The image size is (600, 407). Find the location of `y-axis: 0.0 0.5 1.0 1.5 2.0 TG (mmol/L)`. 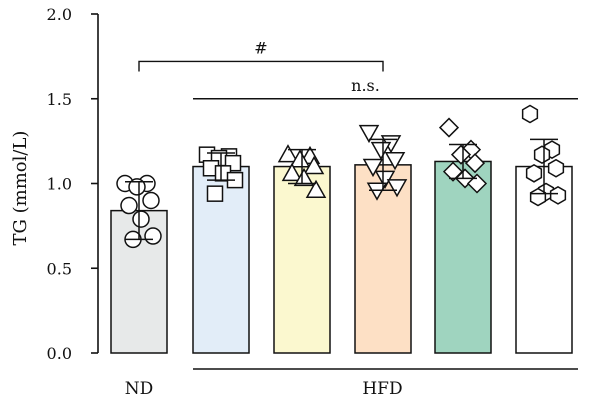

y-axis: 0.0 0.5 1.0 1.5 2.0 TG (mmol/L) is located at coordinates (54, 184).